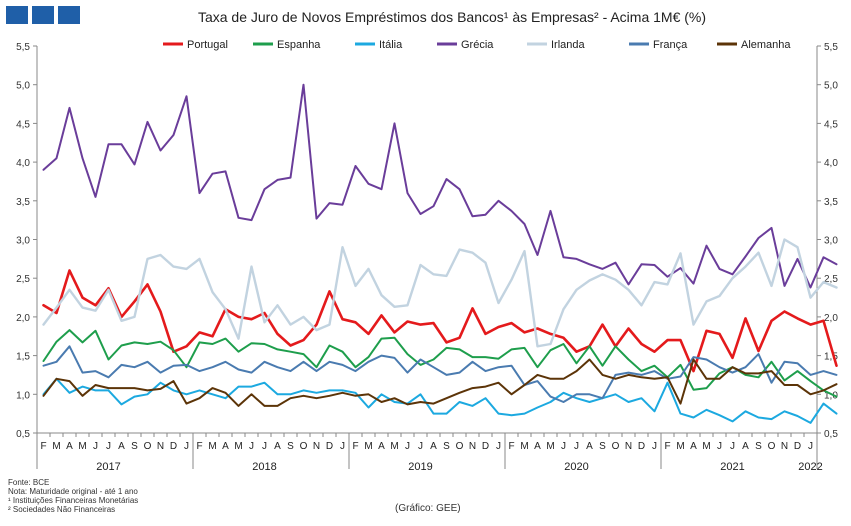  What do you see at coordinates (23, 395) in the screenshot?
I see `y-tick-label-left: 1,0` at bounding box center [23, 395].